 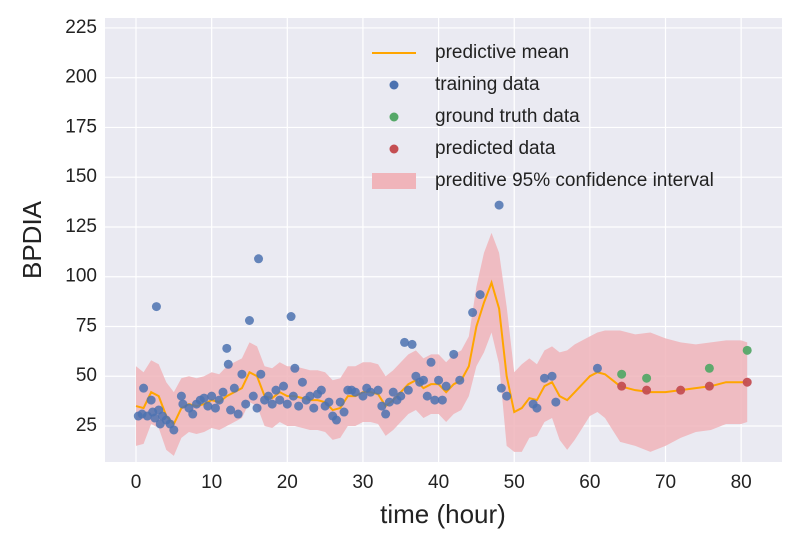 I want to click on y-tick-label: 150, so click(x=81, y=176).